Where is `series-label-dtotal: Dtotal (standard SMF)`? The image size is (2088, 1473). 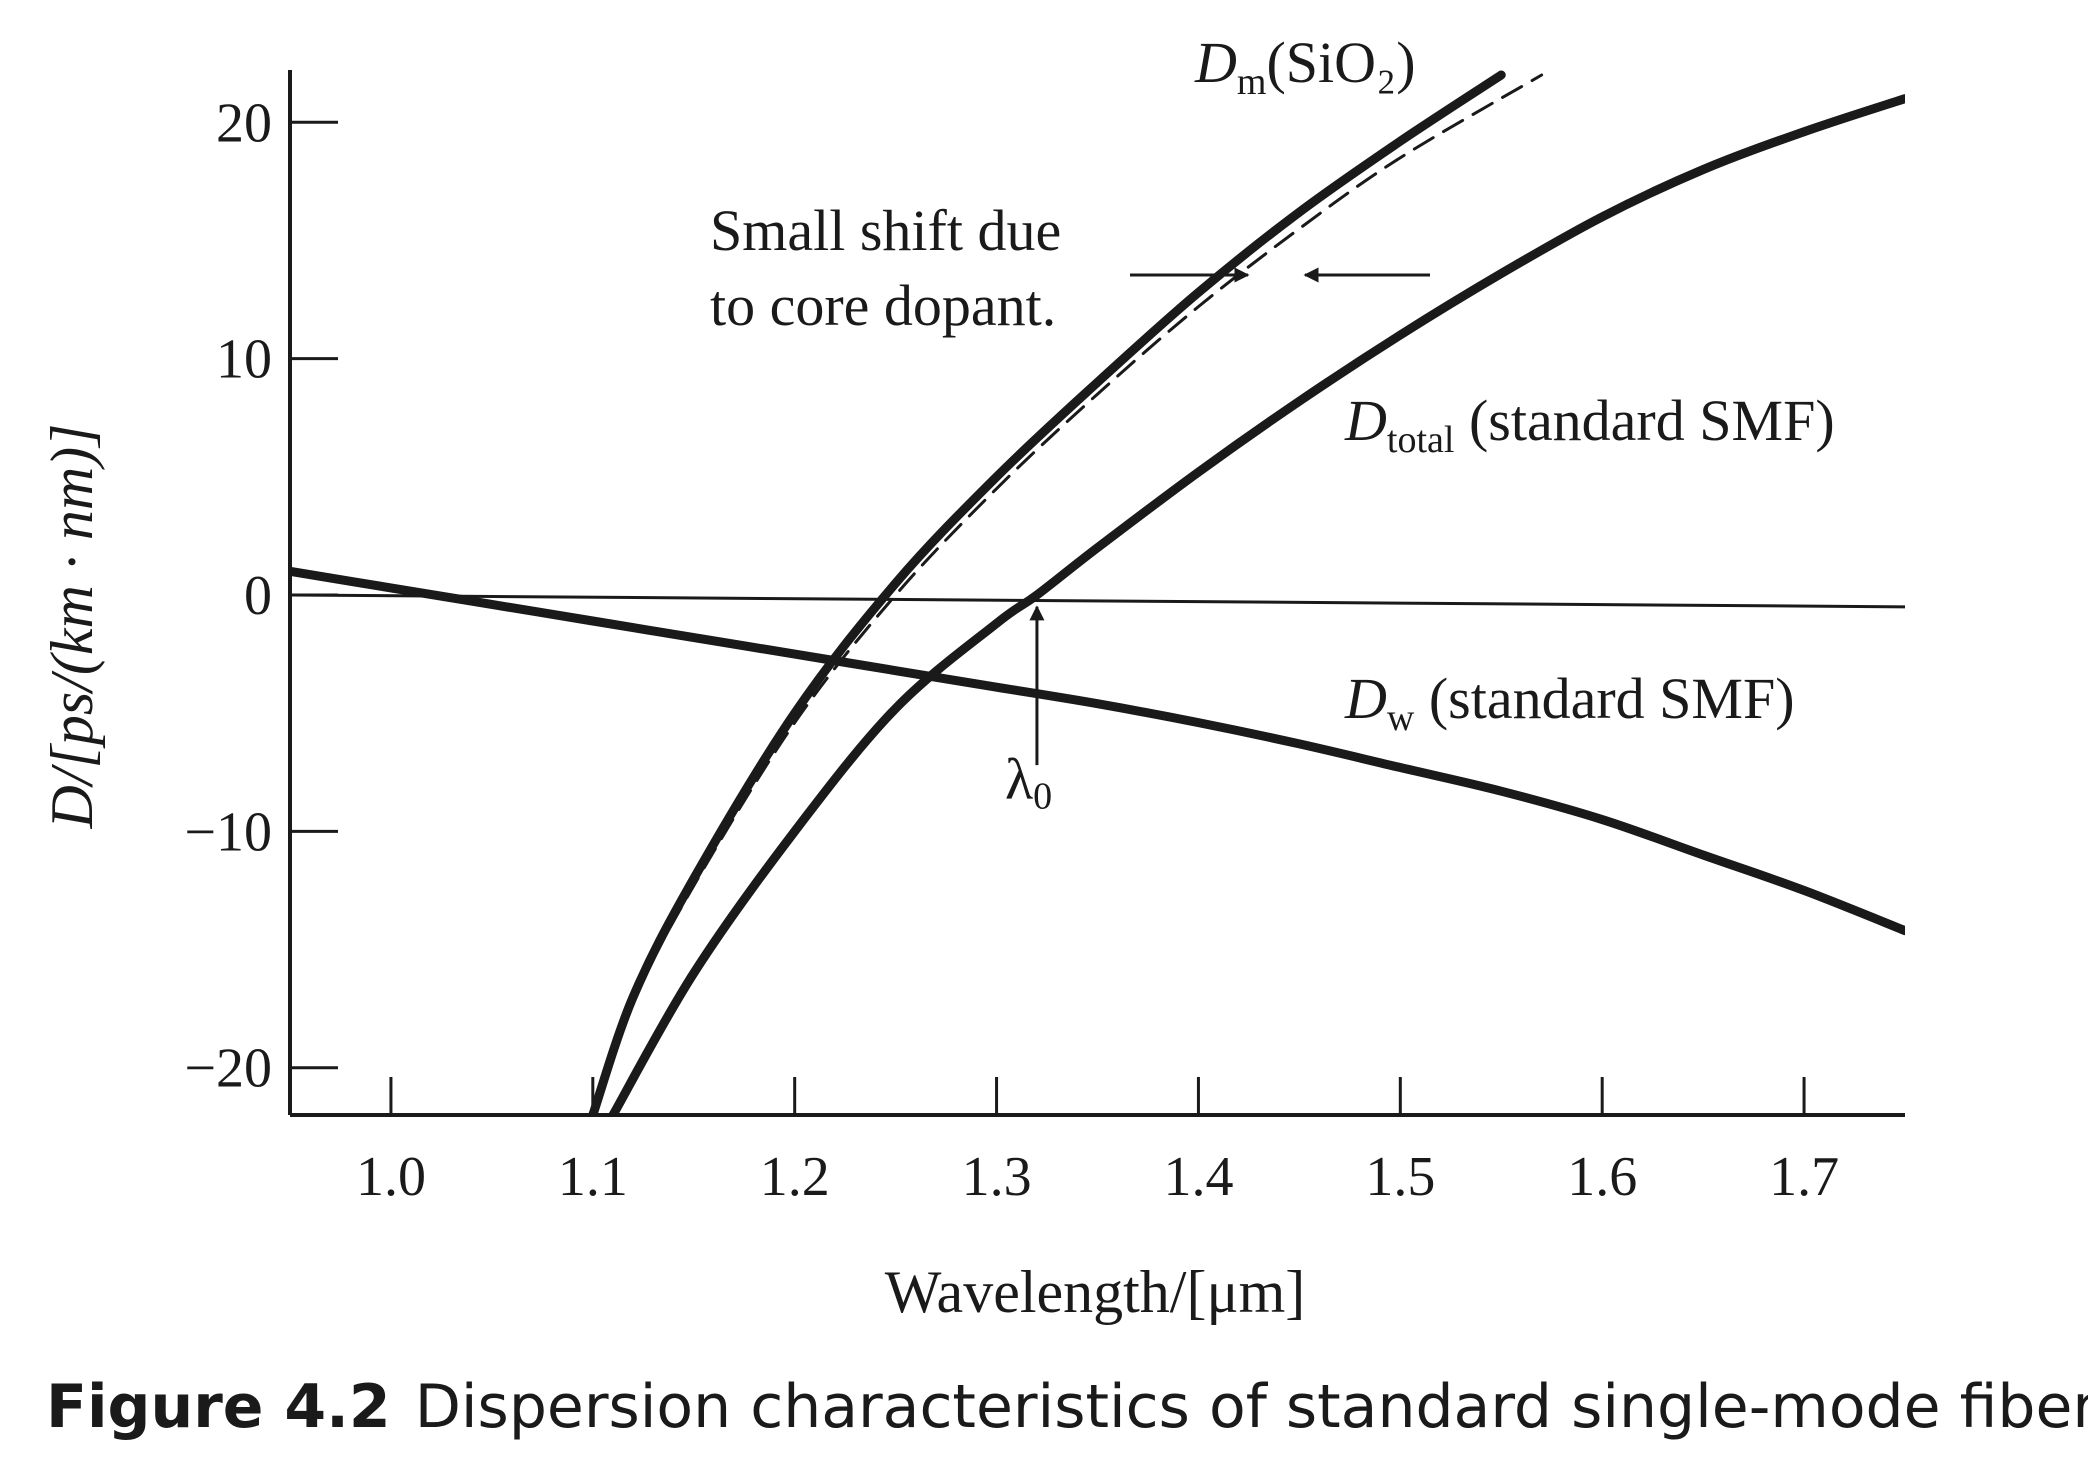
series-label-dtotal: Dtotal (standard SMF) is located at coordinates (1589, 424).